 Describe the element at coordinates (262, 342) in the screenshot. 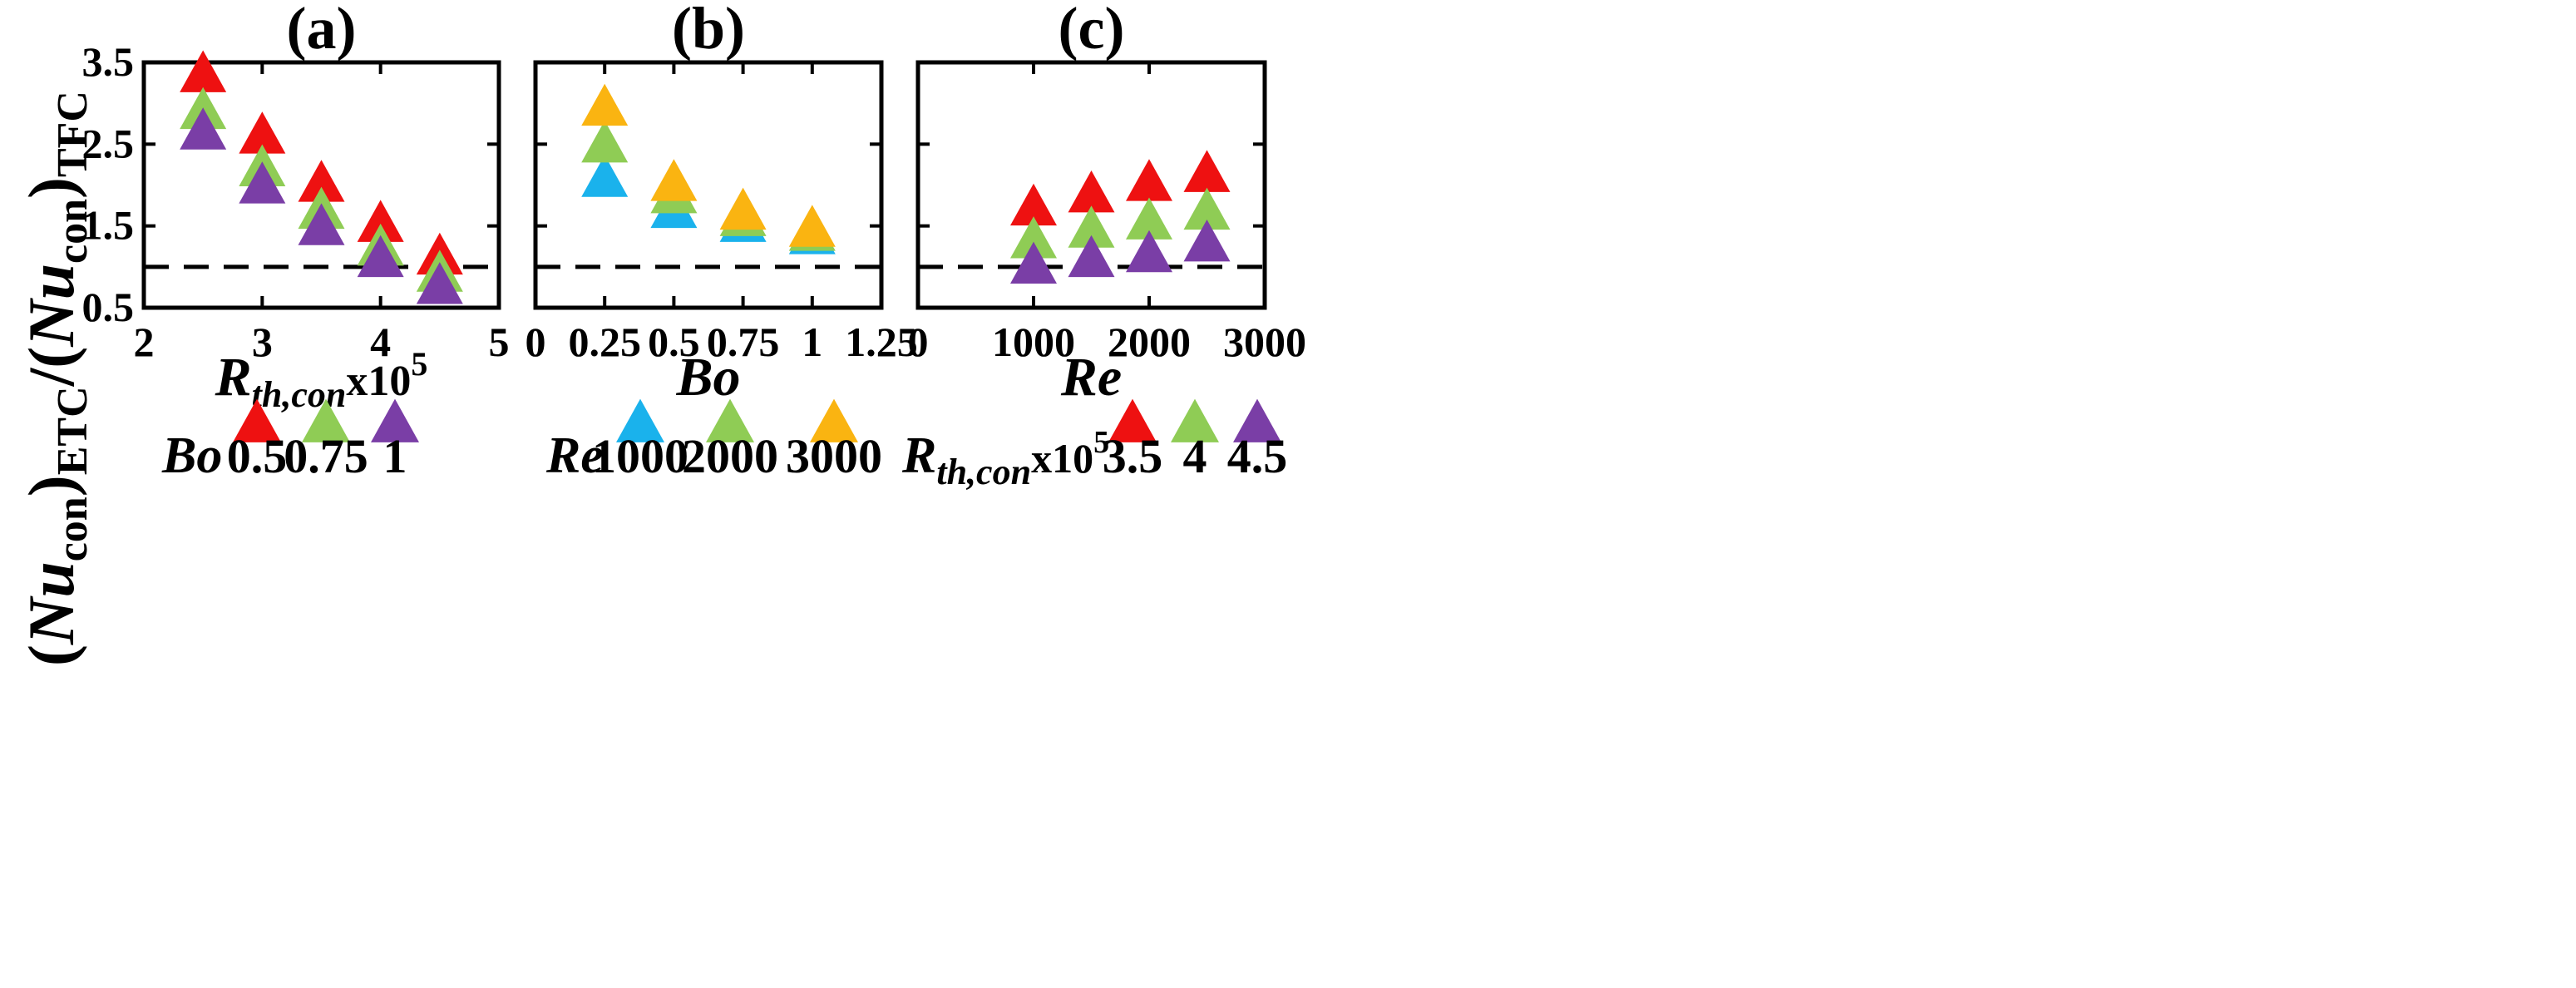

I see `x-tick-label: 3` at that location.